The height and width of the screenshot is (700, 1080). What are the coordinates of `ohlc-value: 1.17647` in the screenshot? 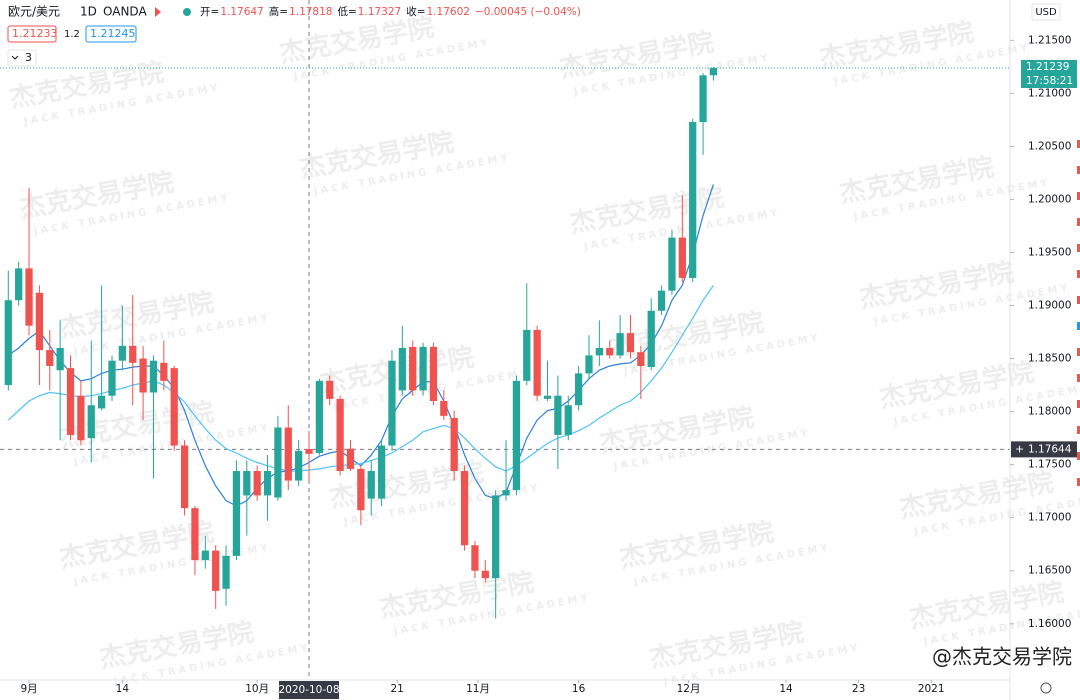 It's located at (241, 12).